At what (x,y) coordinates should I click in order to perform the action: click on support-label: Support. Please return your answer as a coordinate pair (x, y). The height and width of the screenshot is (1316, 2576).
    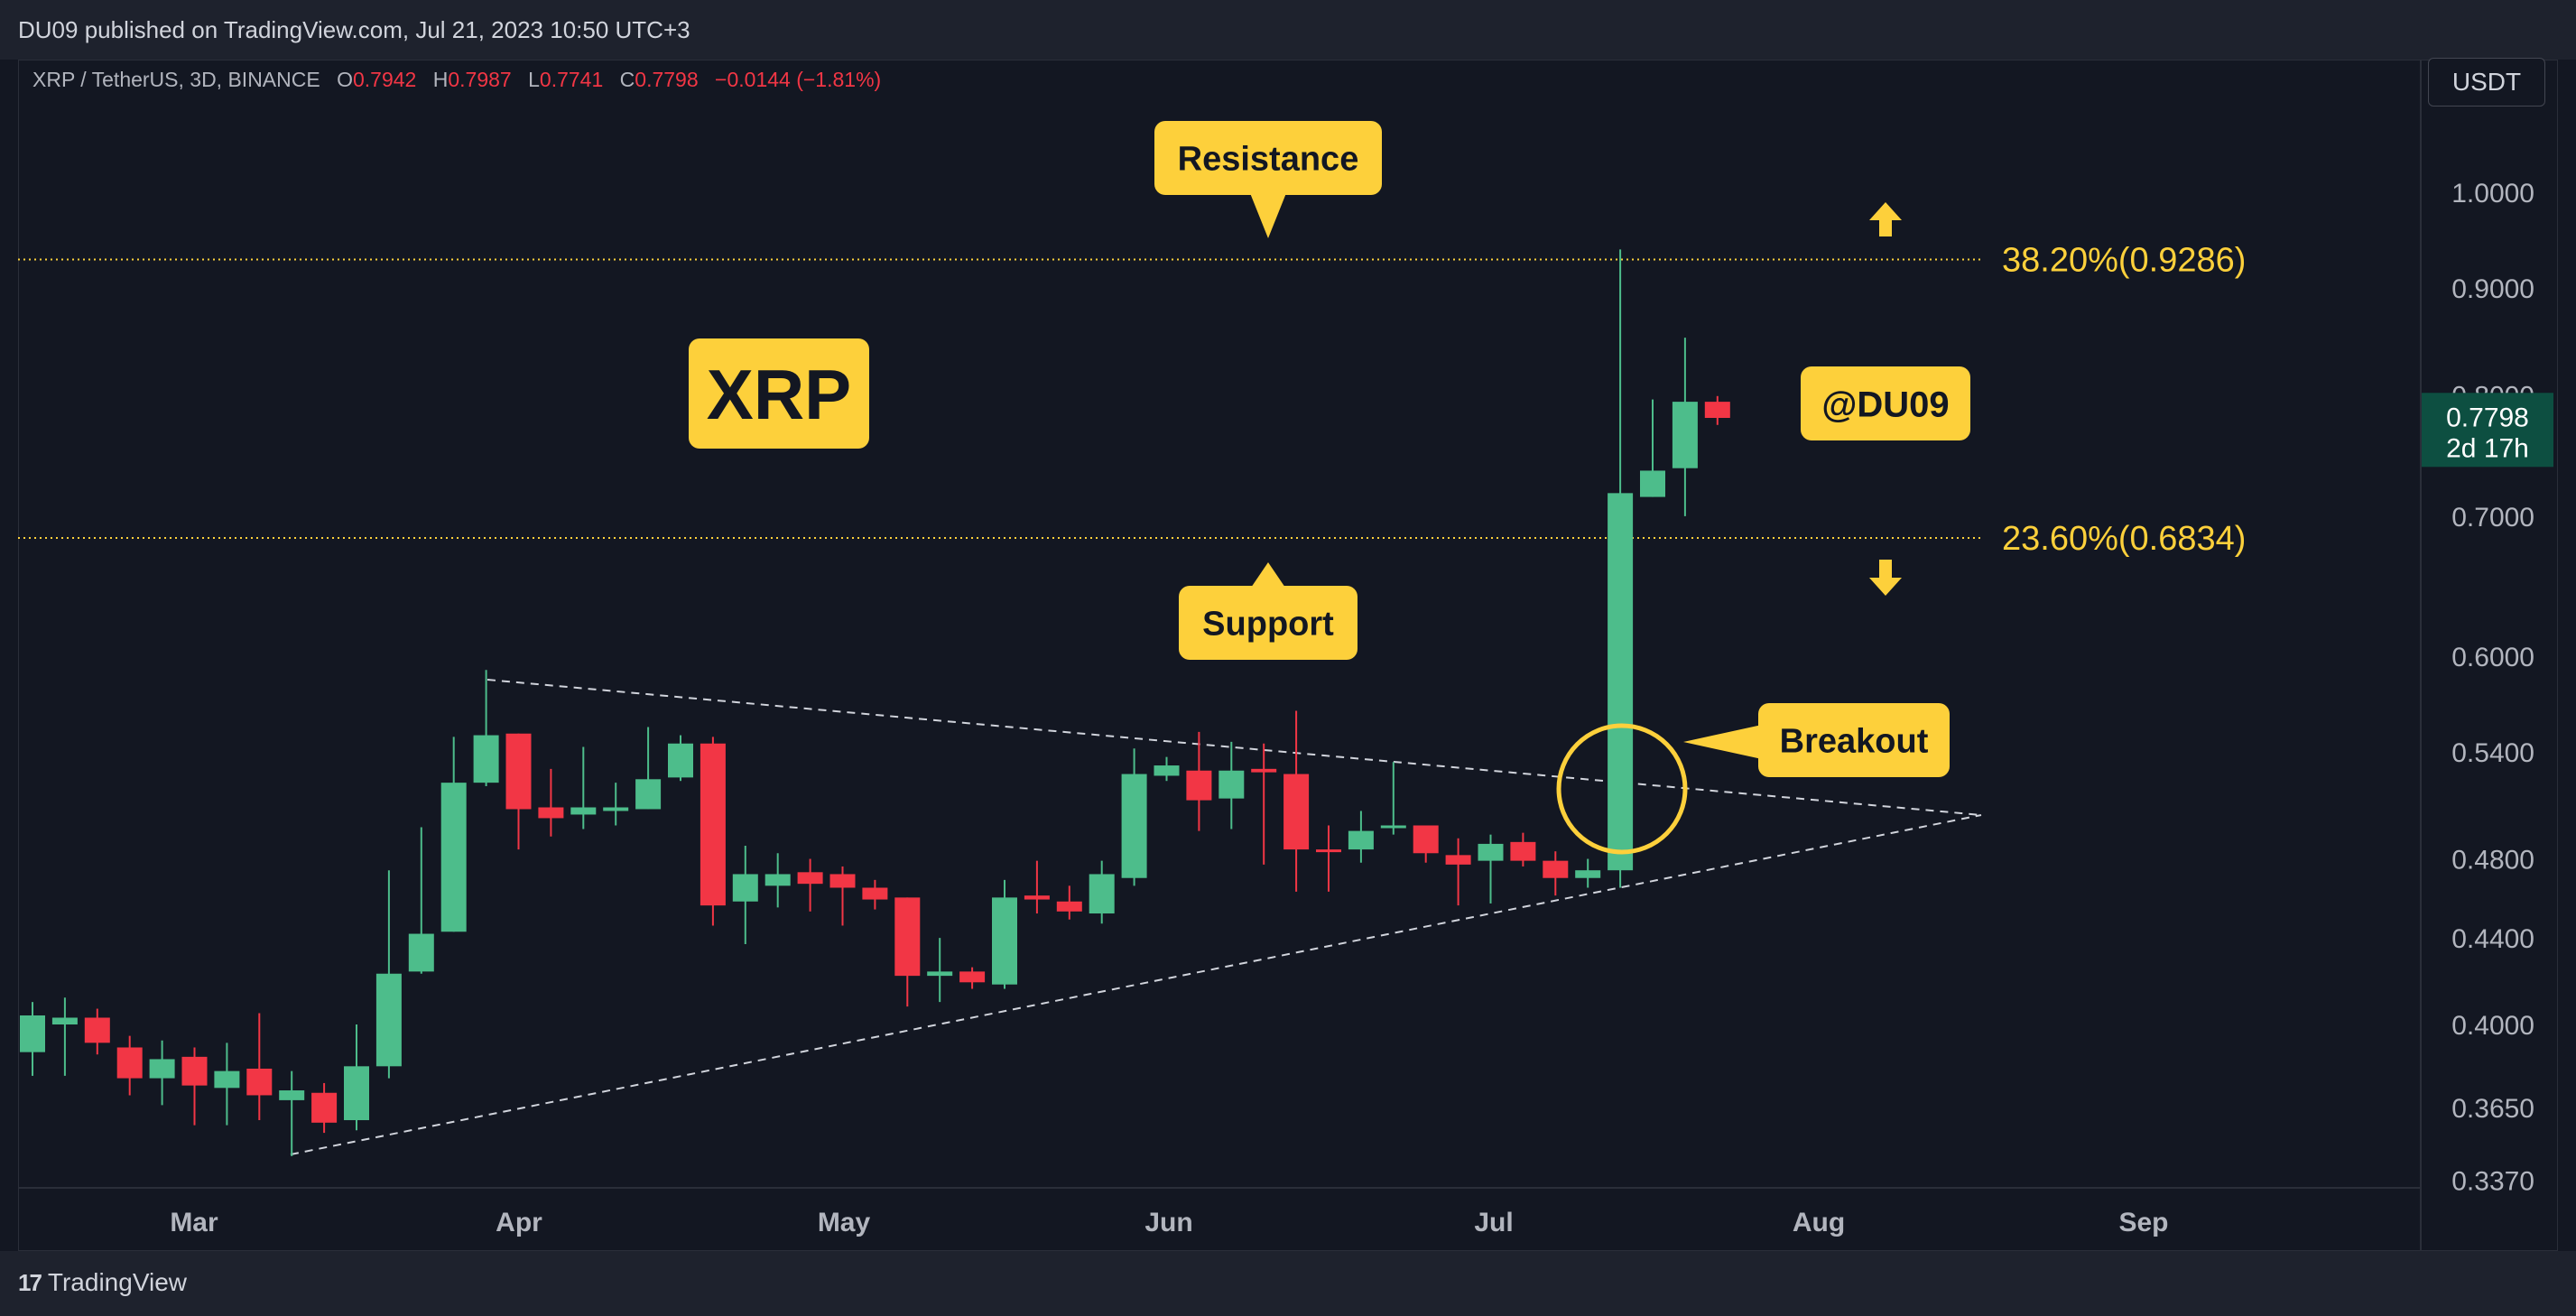
    Looking at the image, I should click on (1268, 611).